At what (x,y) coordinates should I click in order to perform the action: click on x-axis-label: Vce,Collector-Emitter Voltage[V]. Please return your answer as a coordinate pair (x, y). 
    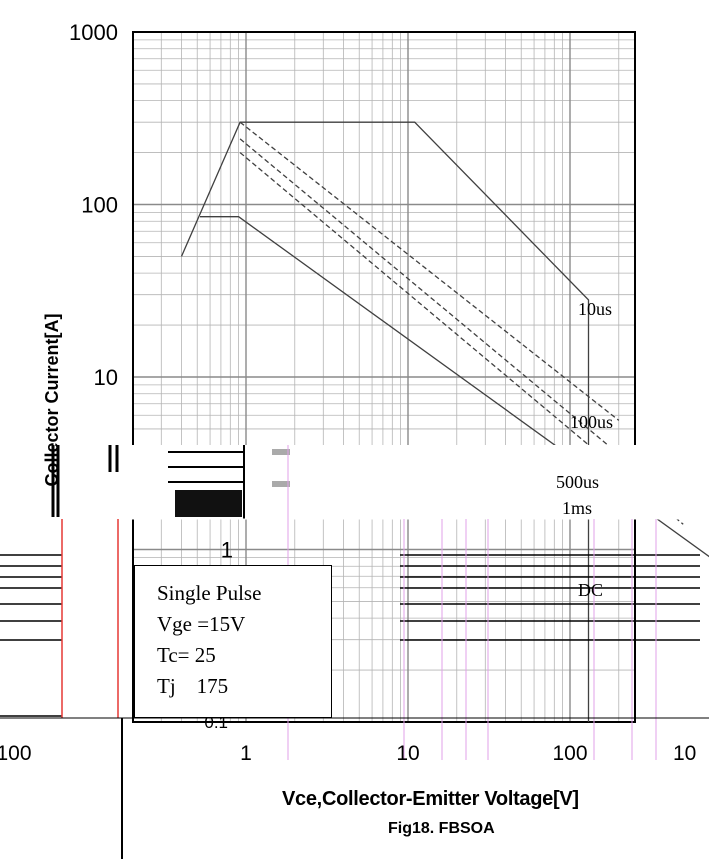
    Looking at the image, I should click on (430, 799).